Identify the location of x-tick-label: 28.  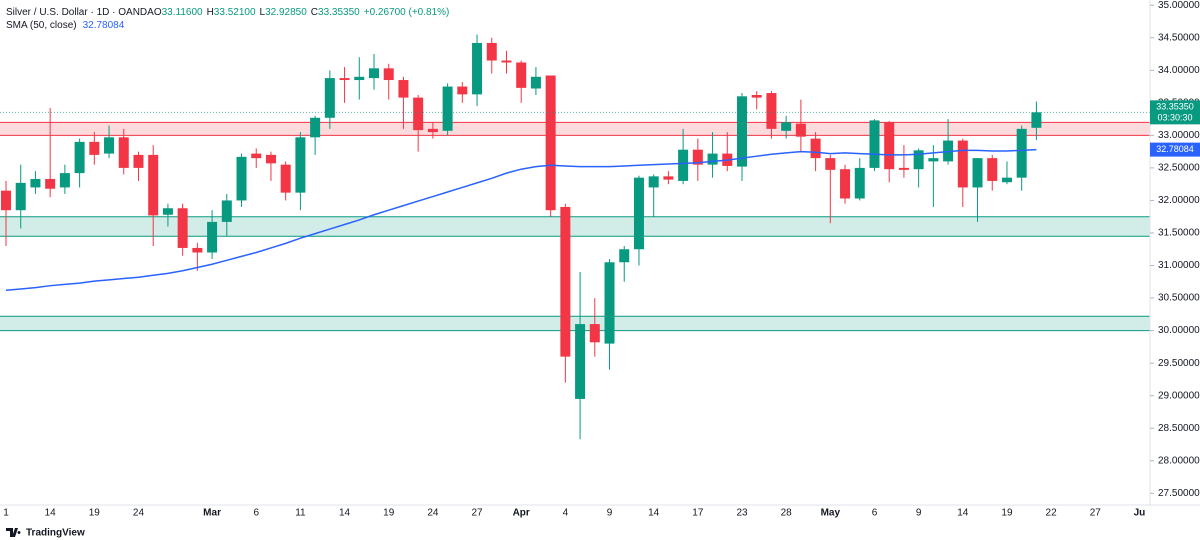
(787, 513).